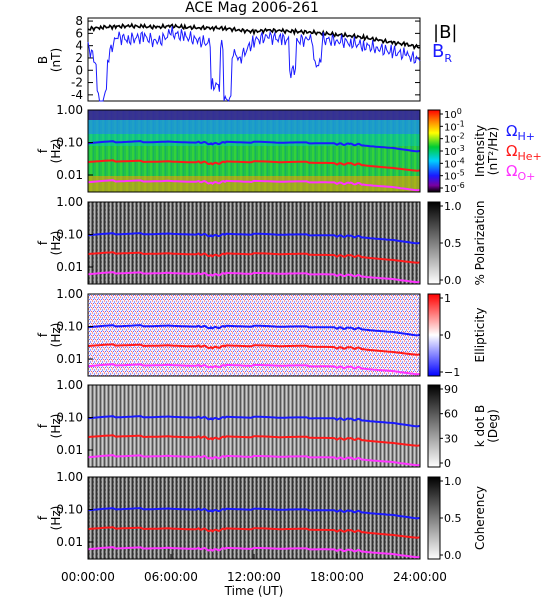 The image size is (550, 600). What do you see at coordinates (79, 33) in the screenshot?
I see `y-tick-label: 6` at bounding box center [79, 33].